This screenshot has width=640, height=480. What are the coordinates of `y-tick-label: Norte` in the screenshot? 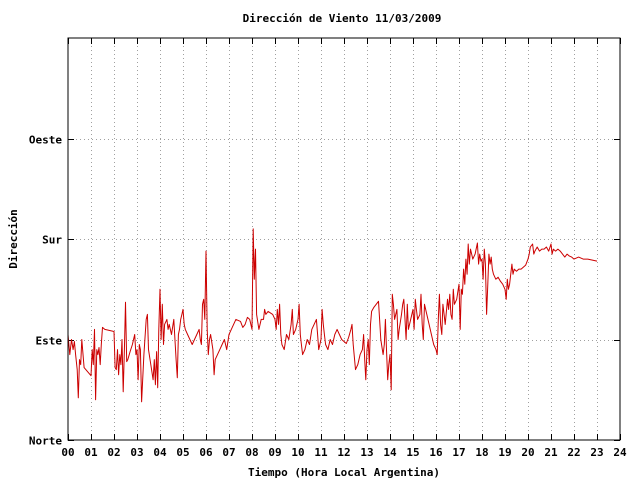 It's located at (45, 441).